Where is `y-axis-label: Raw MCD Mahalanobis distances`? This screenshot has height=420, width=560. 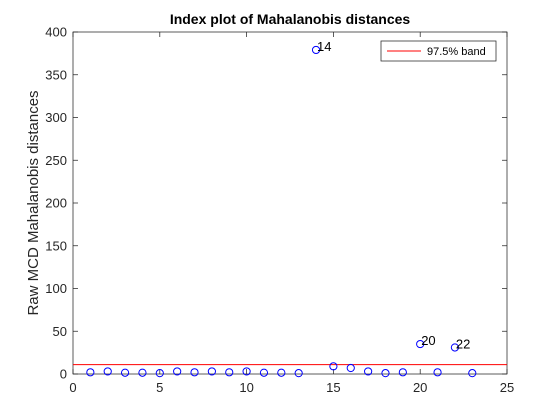
y-axis-label: Raw MCD Mahalanobis distances is located at coordinates (33, 202).